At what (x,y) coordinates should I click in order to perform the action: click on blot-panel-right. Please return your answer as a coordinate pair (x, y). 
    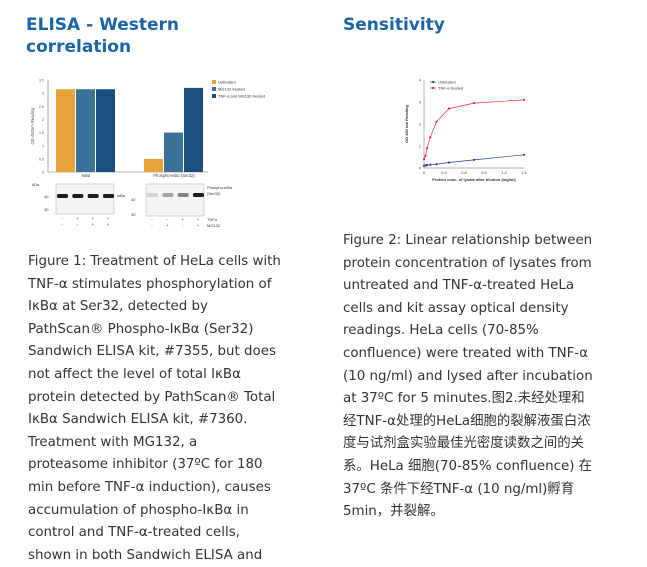
    Looking at the image, I should click on (175, 200).